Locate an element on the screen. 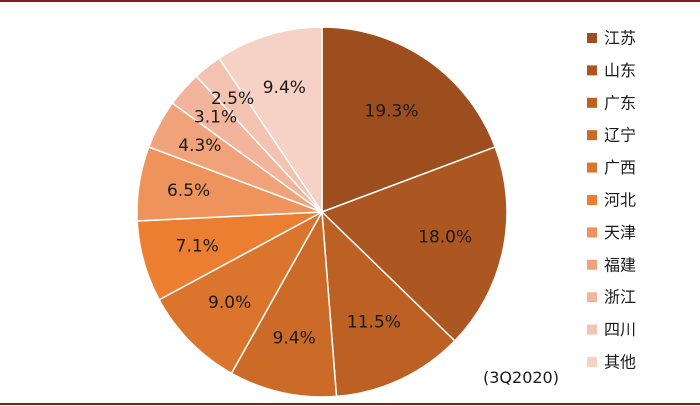  legend-label-4: 辽宁 is located at coordinates (620, 135).